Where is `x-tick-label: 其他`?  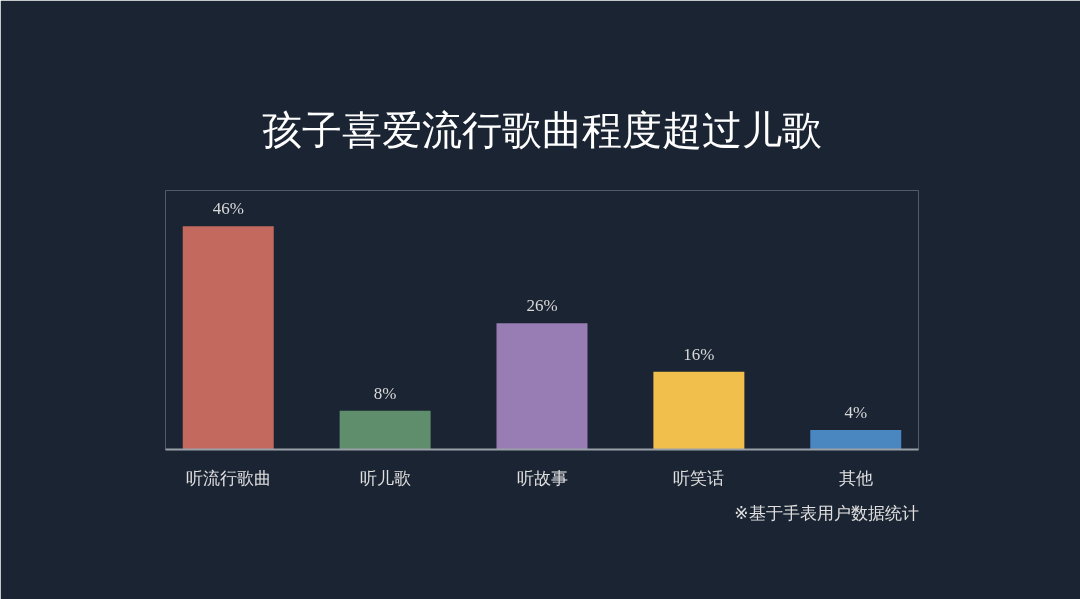
x-tick-label: 其他 is located at coordinates (855, 477).